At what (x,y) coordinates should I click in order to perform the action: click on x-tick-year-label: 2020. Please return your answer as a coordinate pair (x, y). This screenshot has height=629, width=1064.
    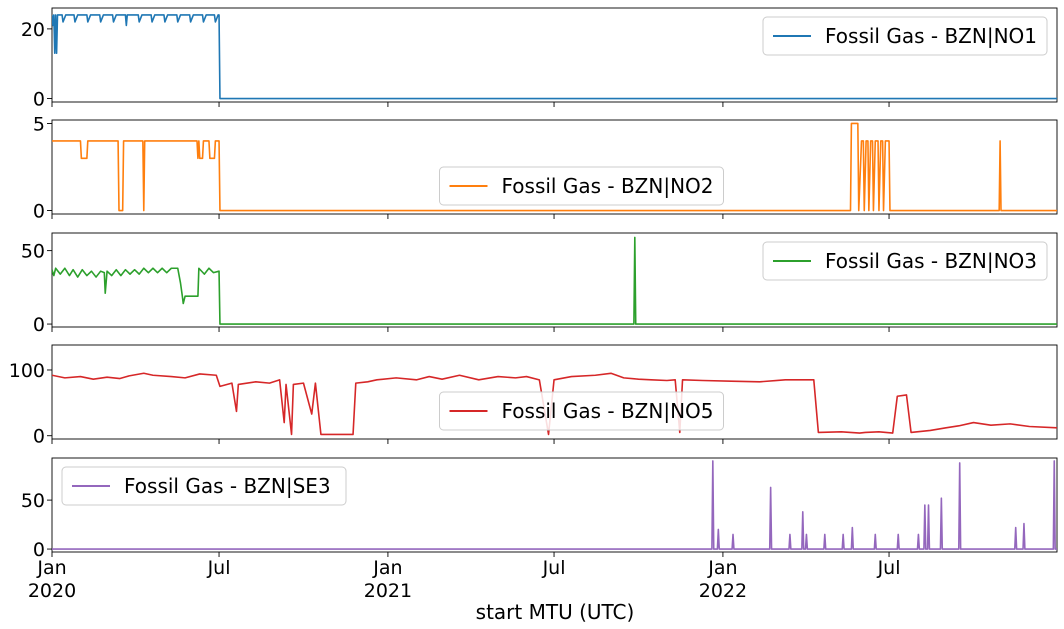
    Looking at the image, I should click on (52, 591).